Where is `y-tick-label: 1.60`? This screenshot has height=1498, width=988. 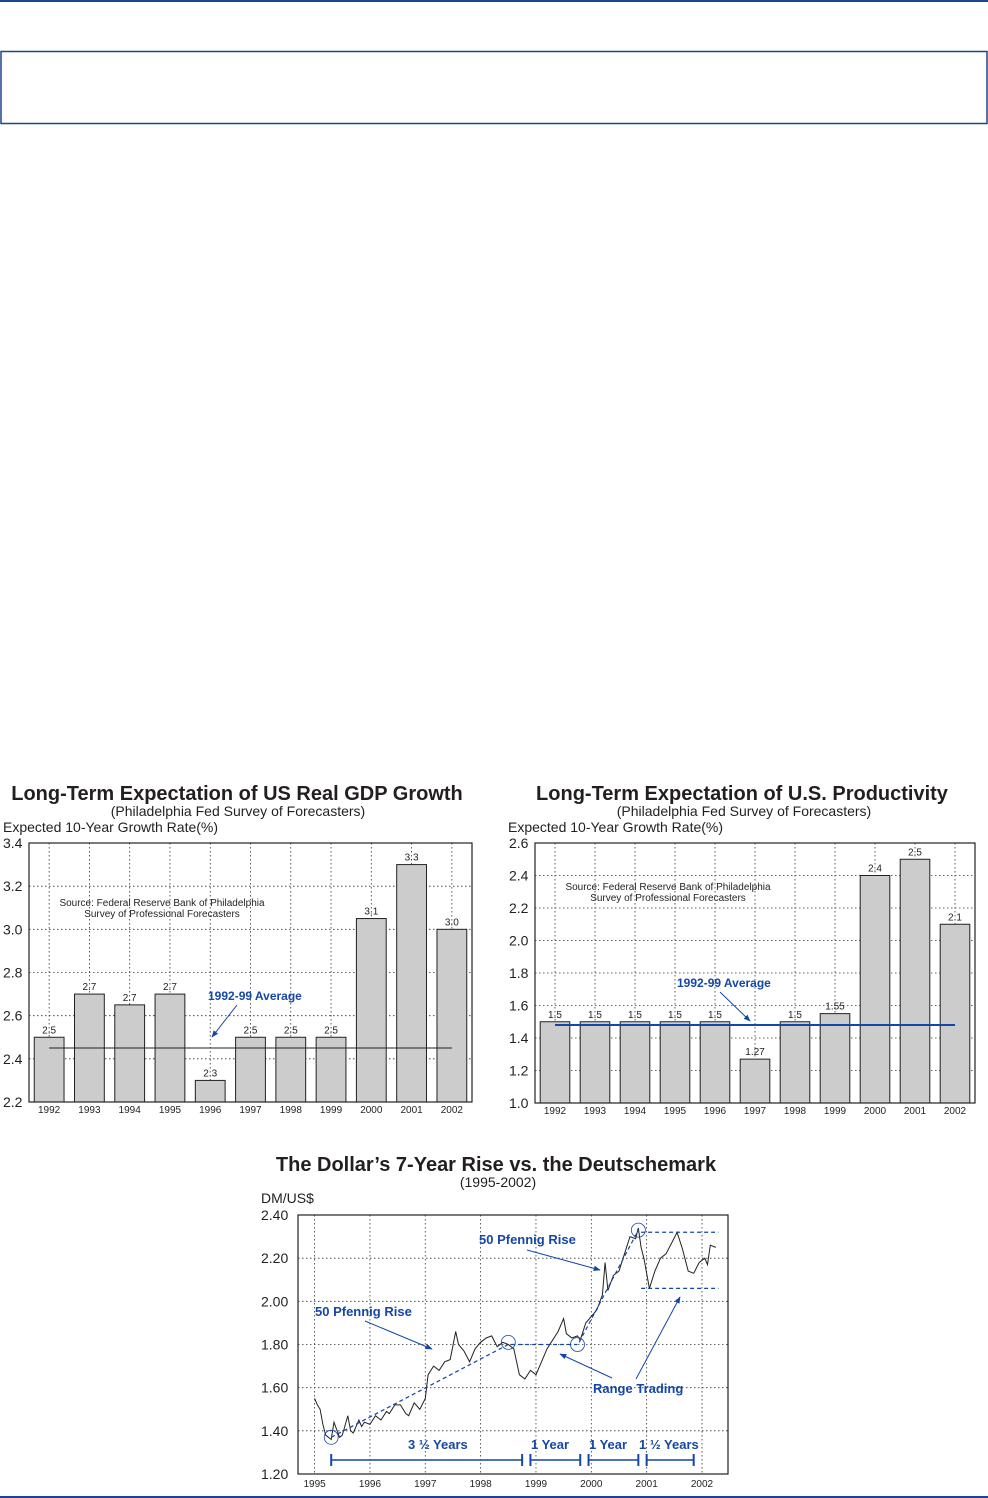 y-tick-label: 1.60 is located at coordinates (274, 1388).